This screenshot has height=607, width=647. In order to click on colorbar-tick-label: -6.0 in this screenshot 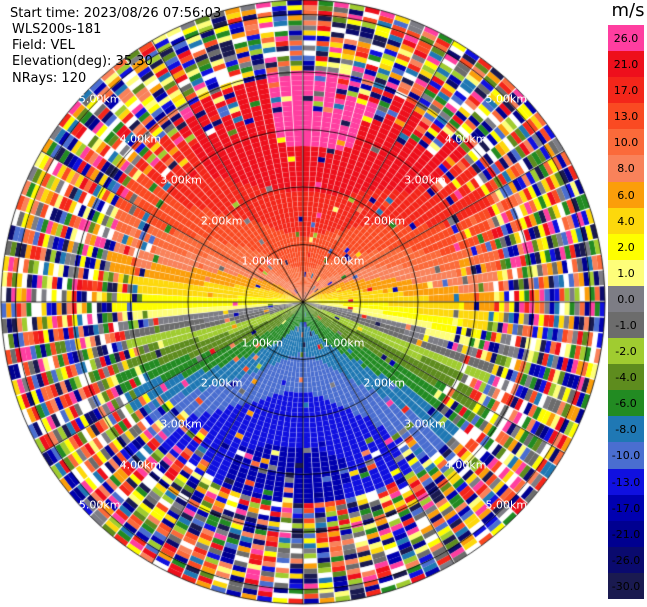, I will do `click(626, 404)`.